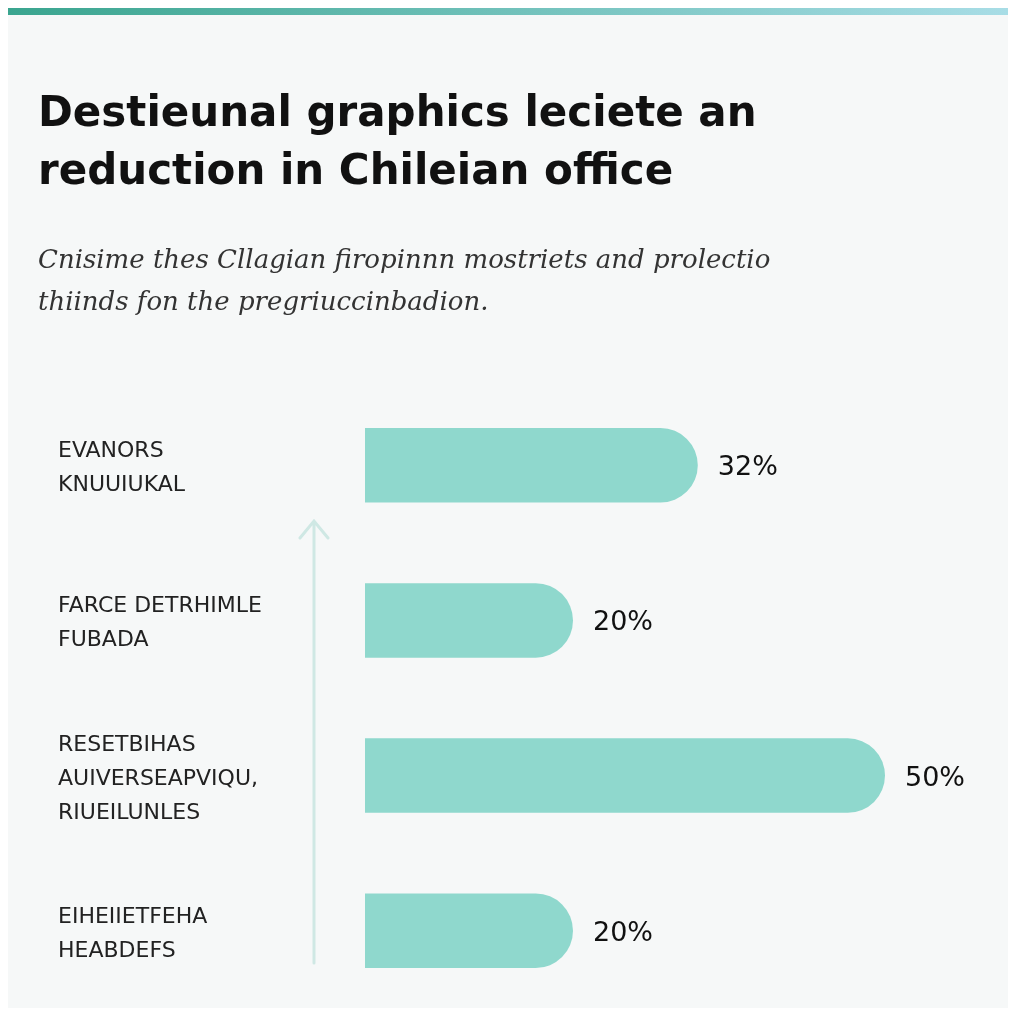 The height and width of the screenshot is (1024, 1024). Describe the element at coordinates (122, 467) in the screenshot. I see `y-tick-label: EVANORS KNUUIUKAL` at that location.